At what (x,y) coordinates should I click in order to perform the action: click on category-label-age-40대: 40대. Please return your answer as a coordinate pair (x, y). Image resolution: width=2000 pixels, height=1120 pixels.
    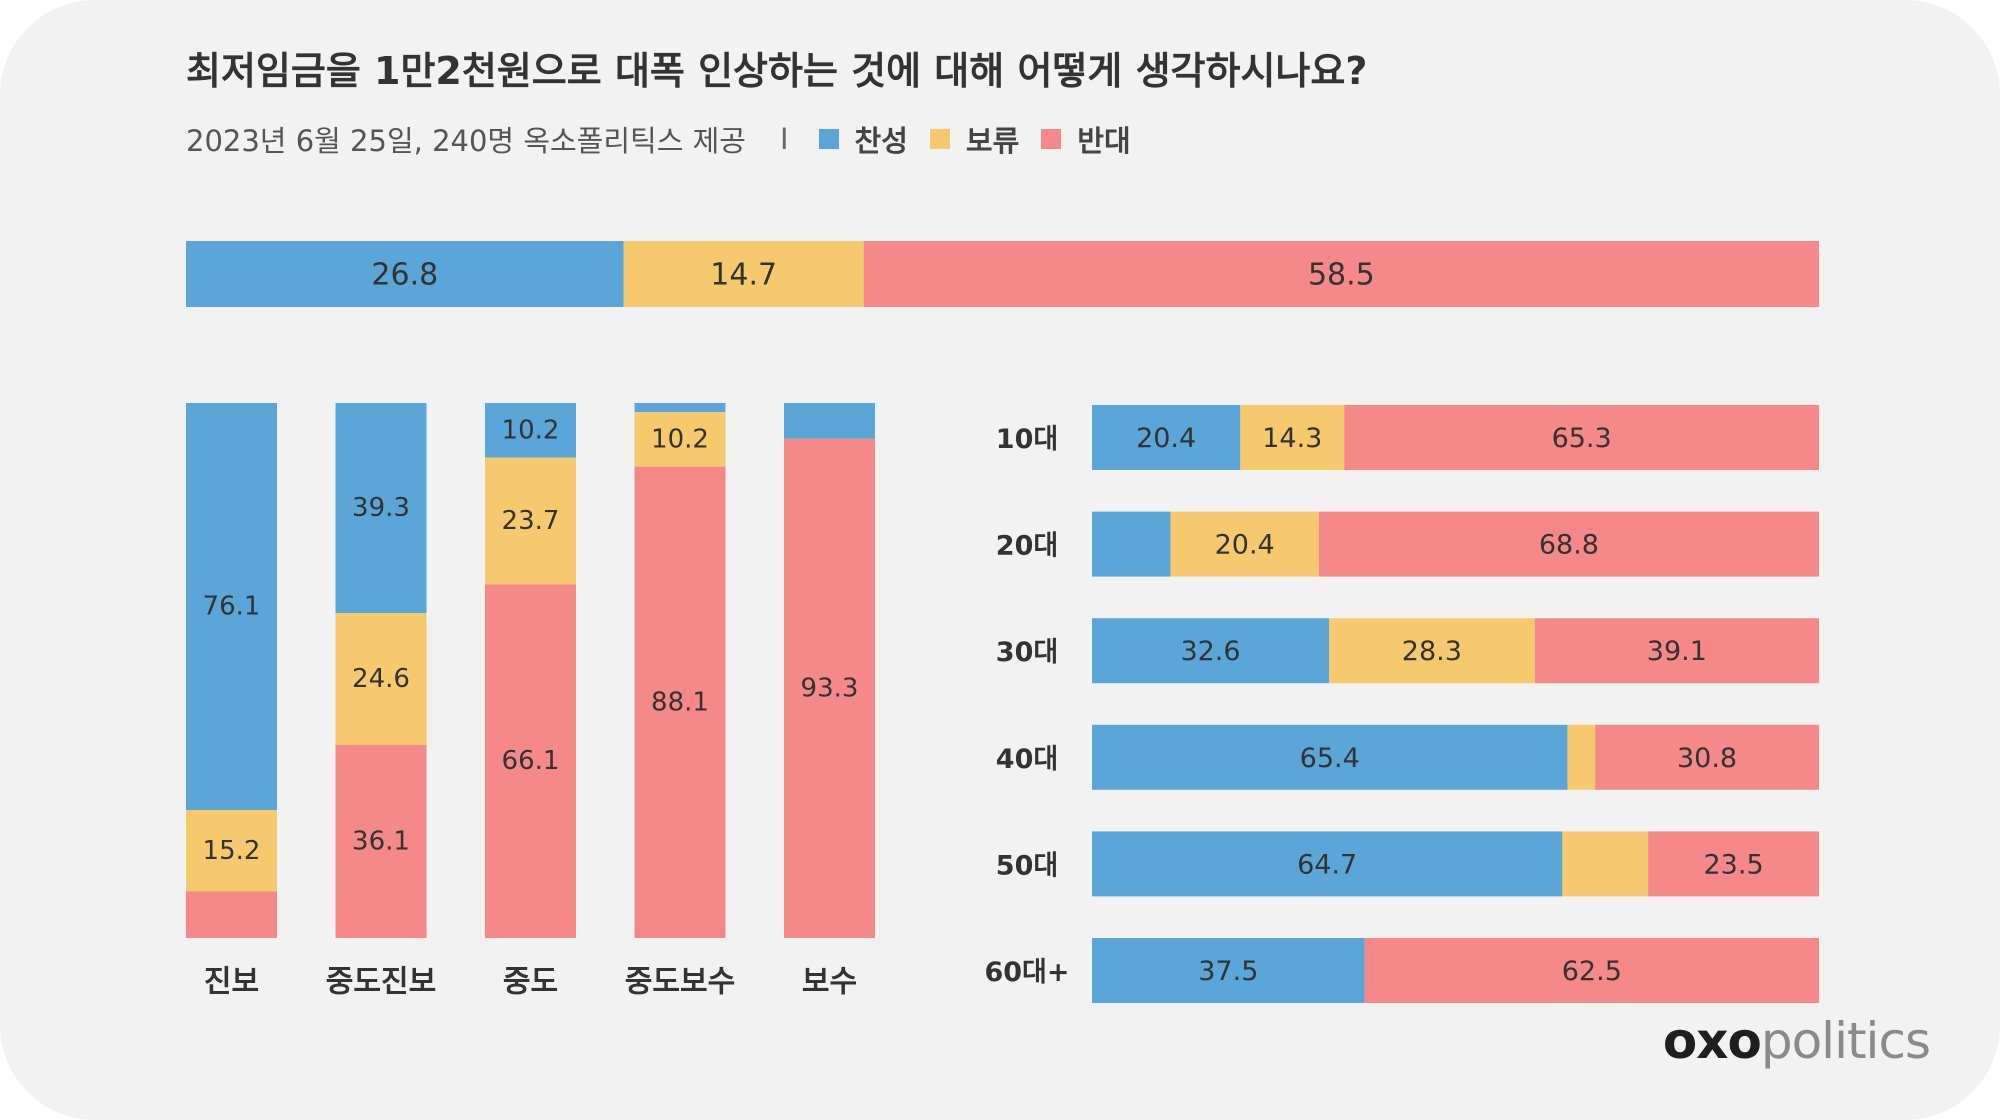
    Looking at the image, I should click on (1027, 759).